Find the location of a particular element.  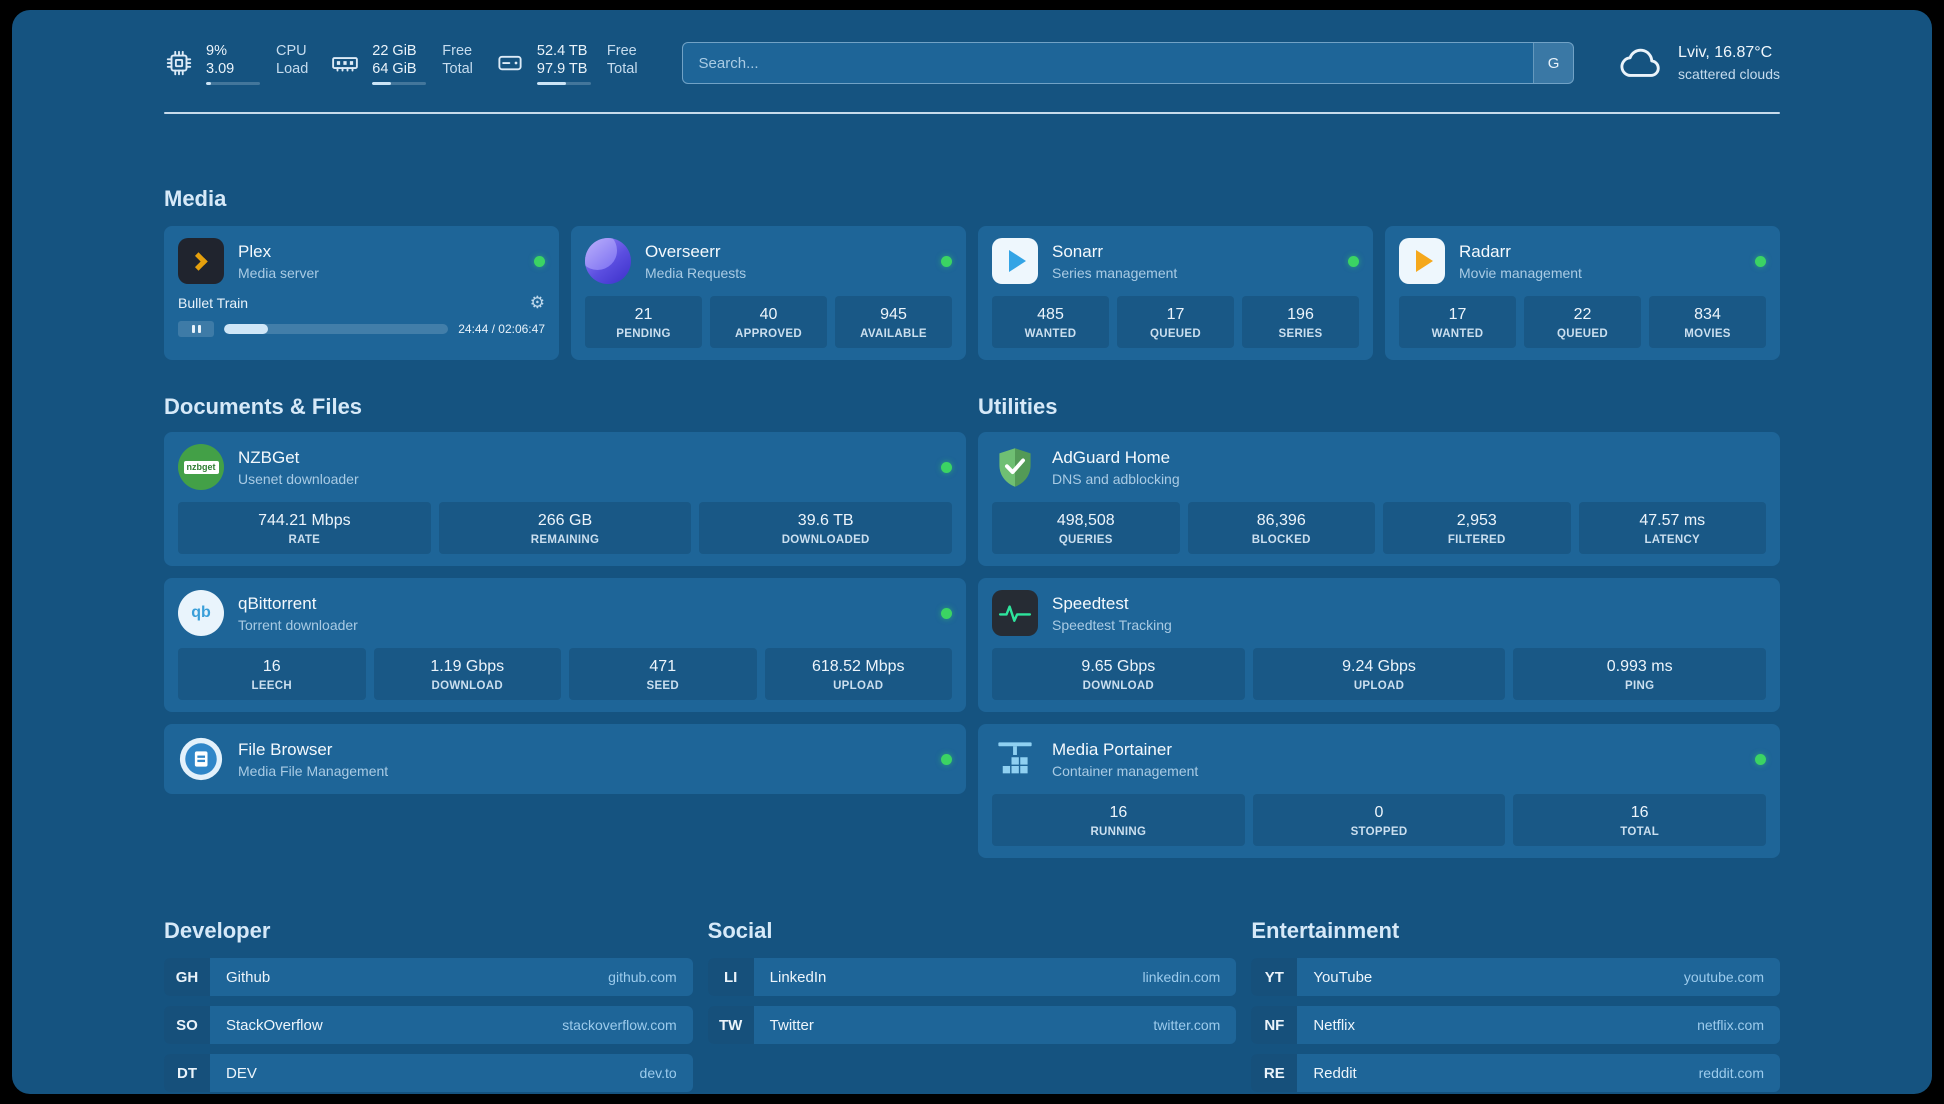

stat-tile: 618.52 Mbps UPLOAD is located at coordinates (858, 674).